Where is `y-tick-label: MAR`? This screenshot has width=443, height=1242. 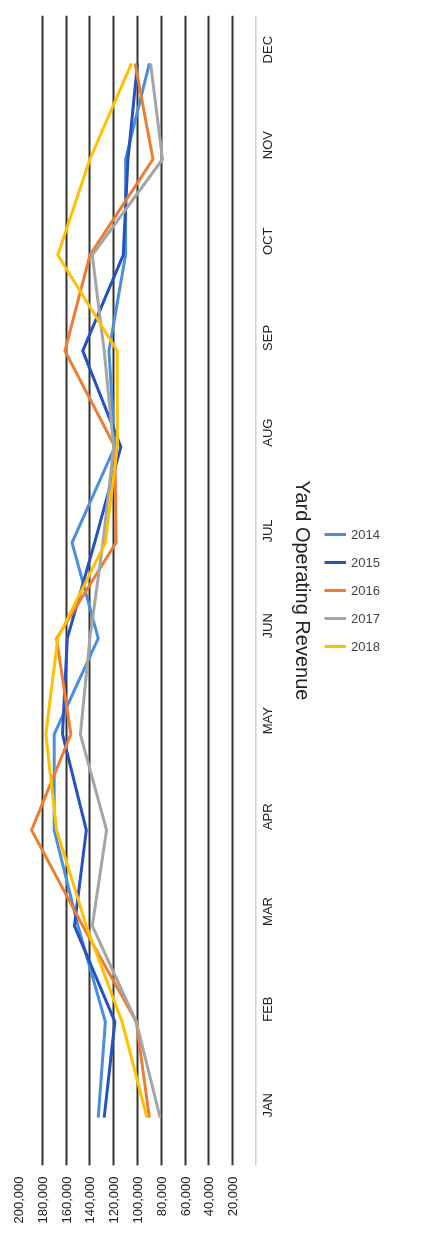 y-tick-label: MAR is located at coordinates (267, 911).